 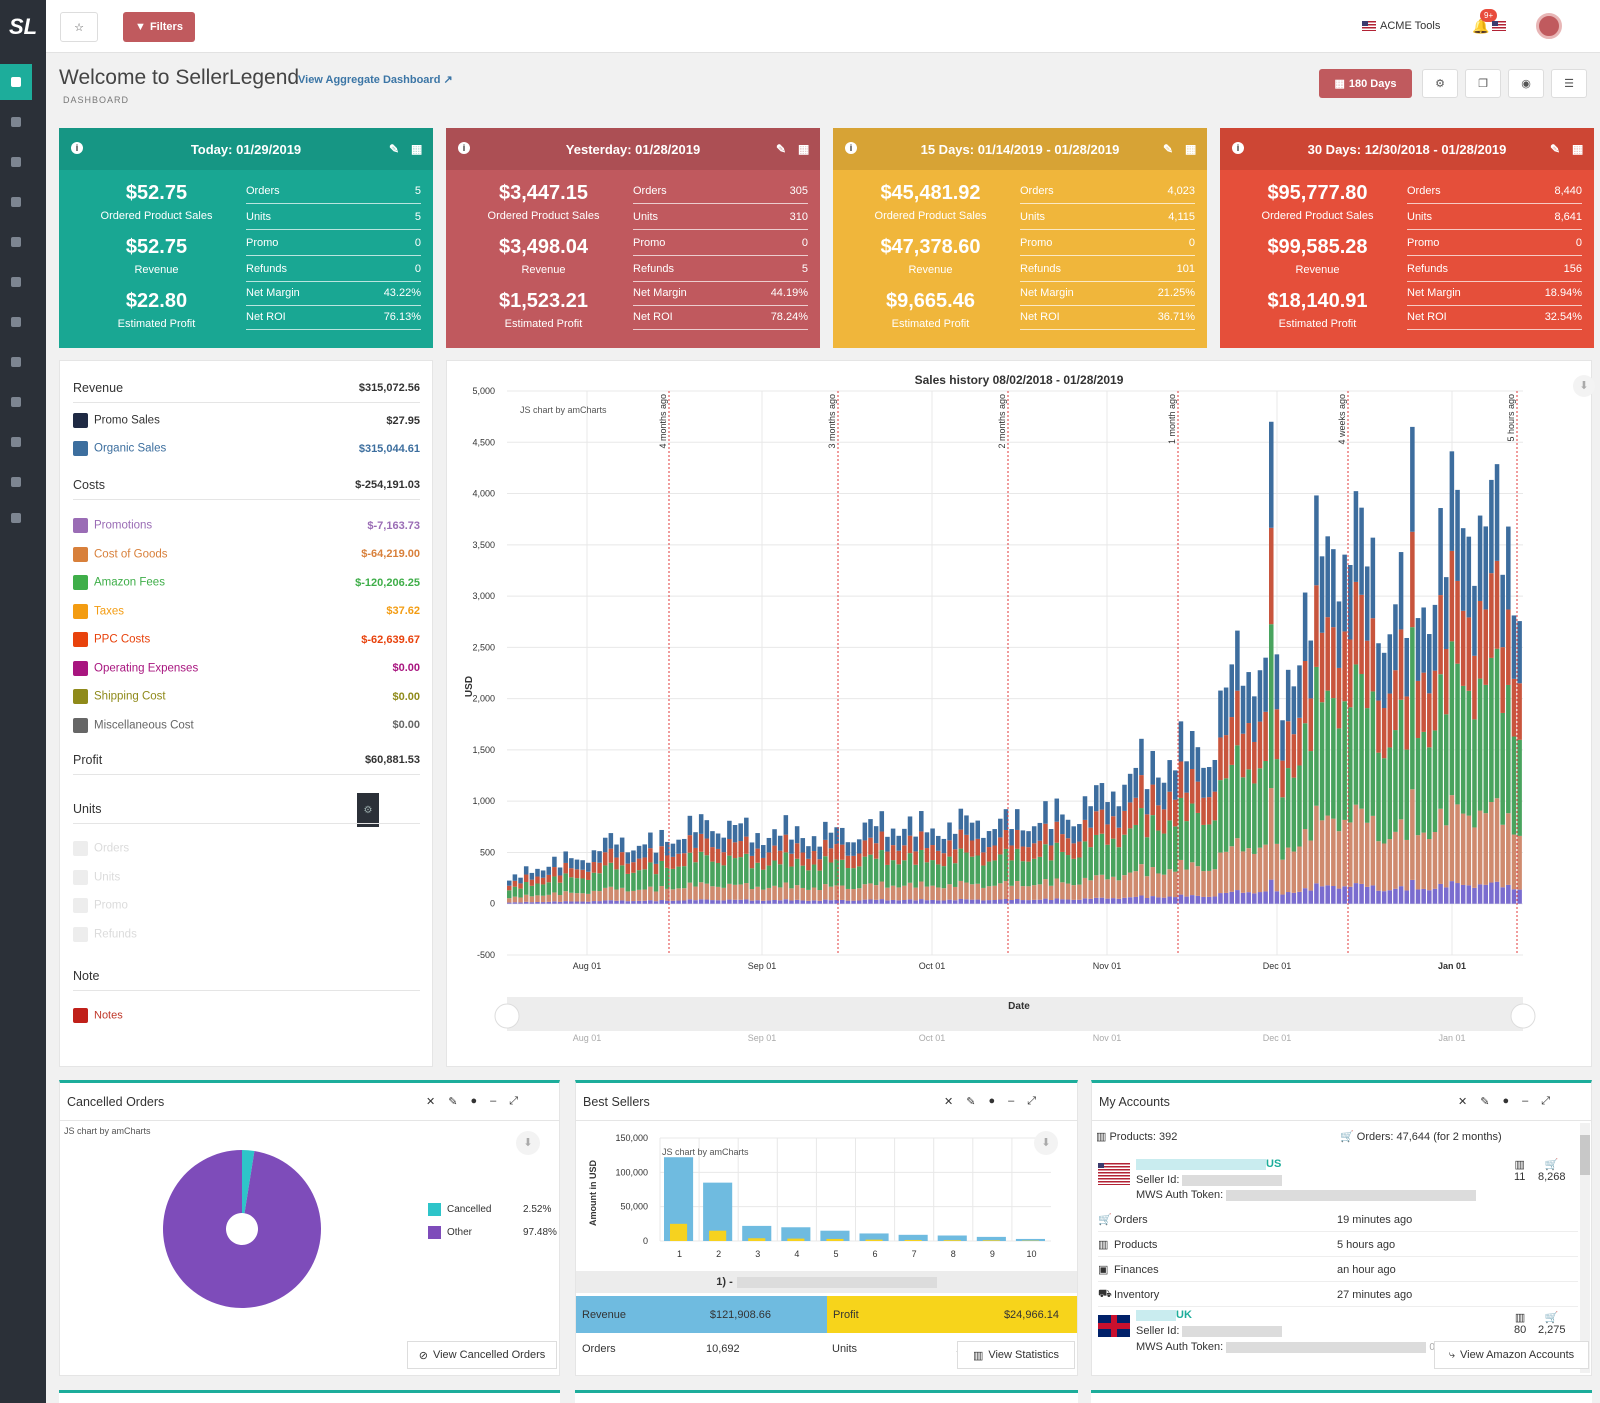 I want to click on best-seller-profit-bar, so click(x=757, y=1239).